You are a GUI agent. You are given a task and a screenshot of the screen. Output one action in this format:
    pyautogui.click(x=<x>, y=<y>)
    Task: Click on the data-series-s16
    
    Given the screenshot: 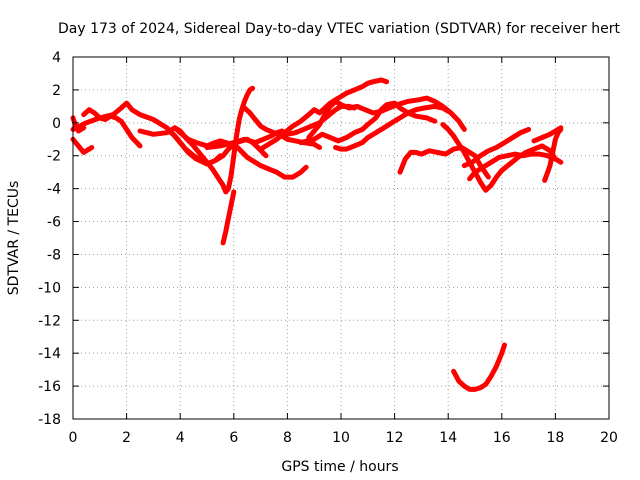 What is the action you would take?
    pyautogui.click(x=499, y=157)
    